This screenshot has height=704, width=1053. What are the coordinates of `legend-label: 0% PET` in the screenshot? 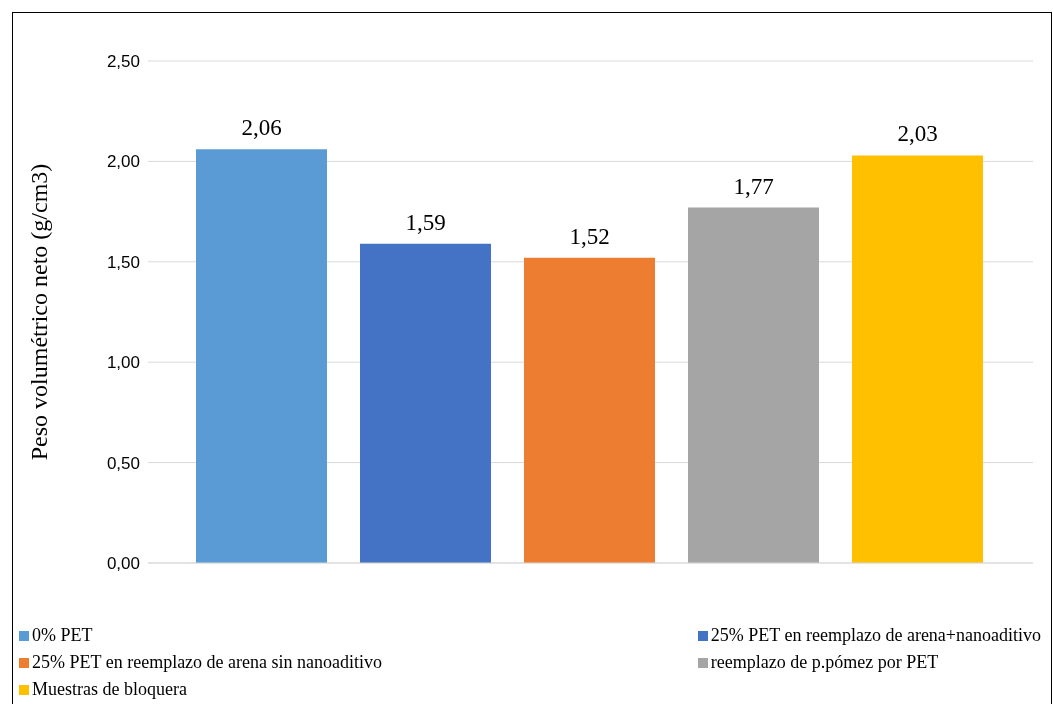 It's located at (62, 635).